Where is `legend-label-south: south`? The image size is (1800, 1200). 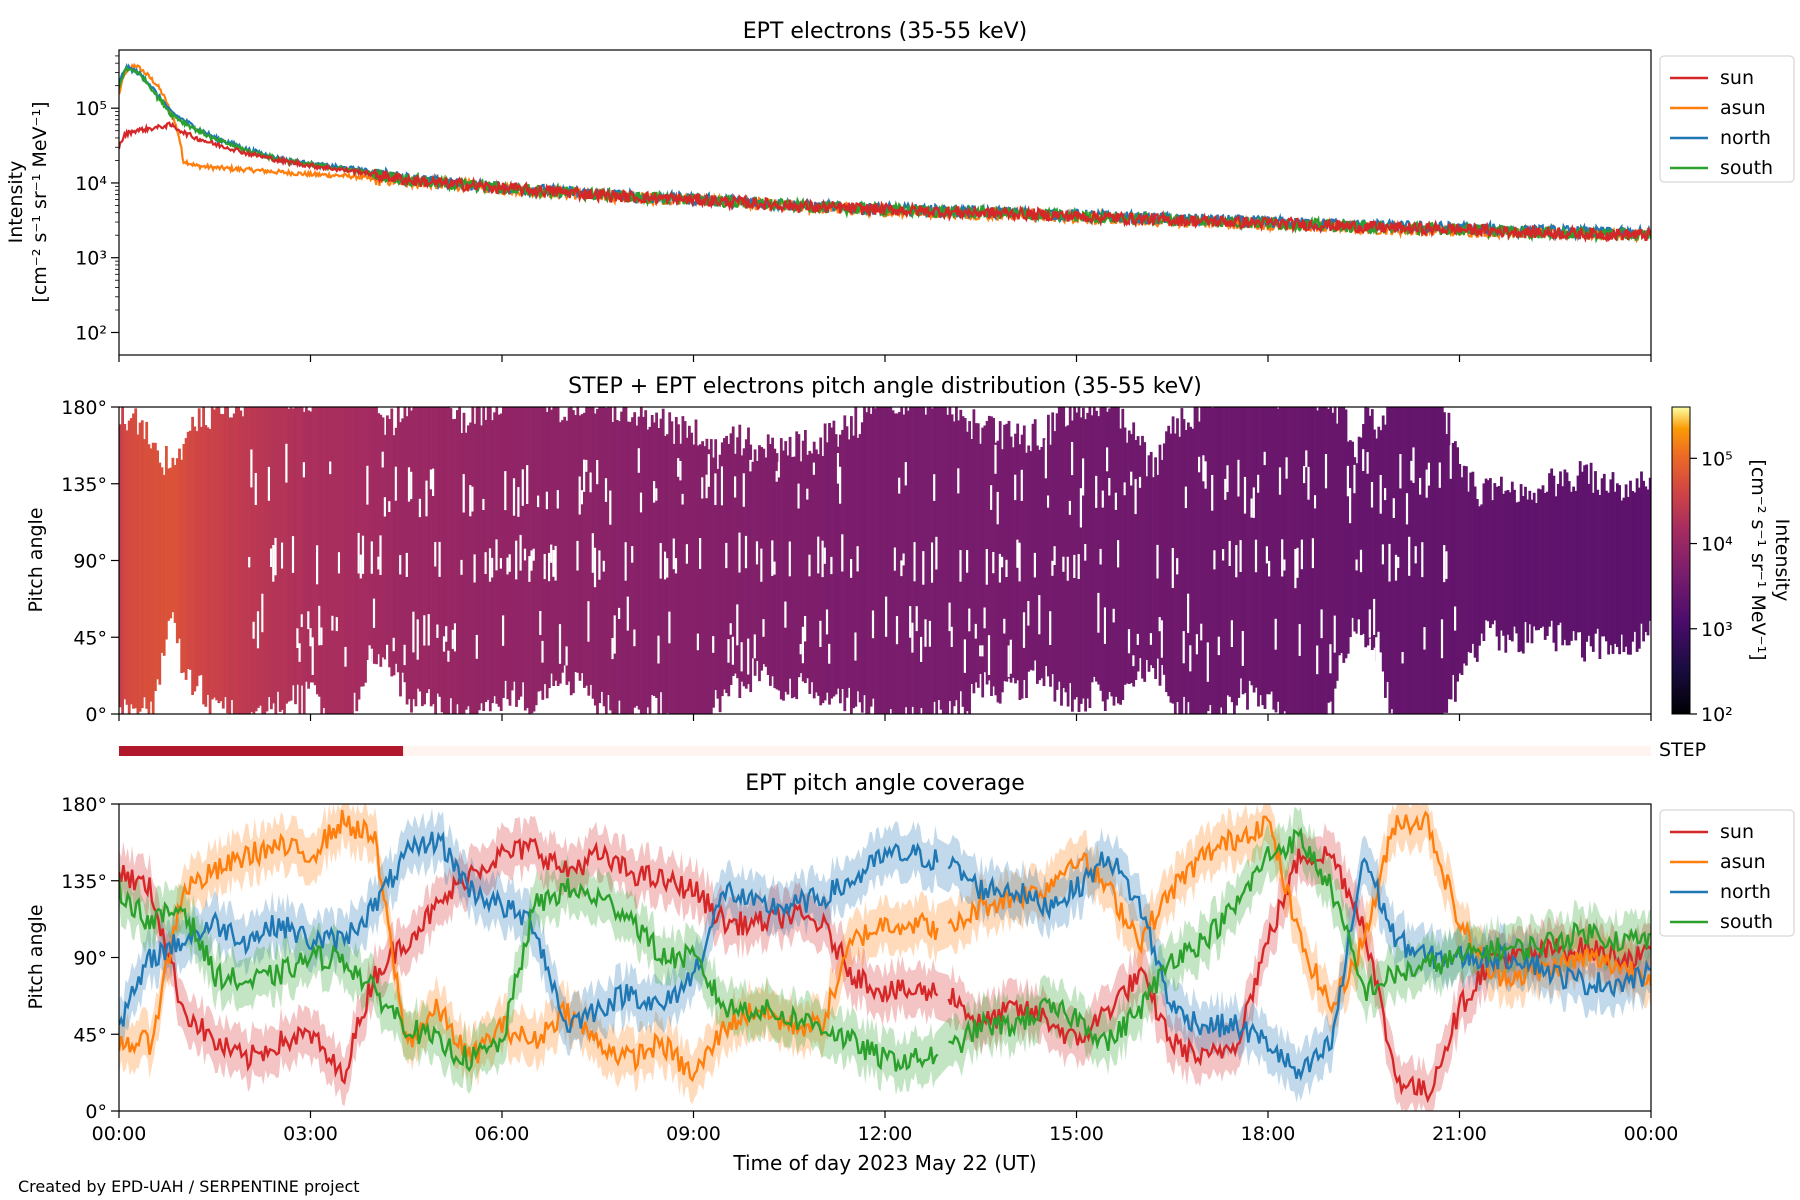
legend-label-south: south is located at coordinates (1746, 922).